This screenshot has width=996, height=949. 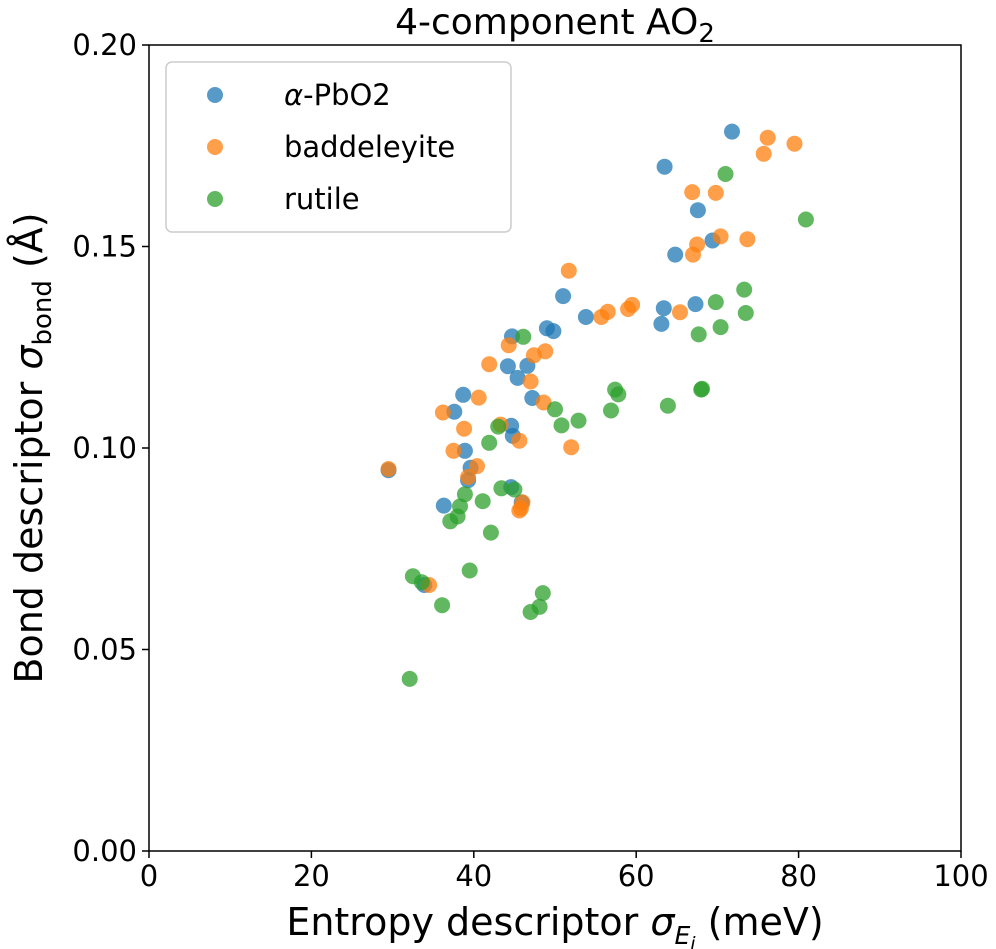 What do you see at coordinates (798, 876) in the screenshot?
I see `x-tick-label: 80` at bounding box center [798, 876].